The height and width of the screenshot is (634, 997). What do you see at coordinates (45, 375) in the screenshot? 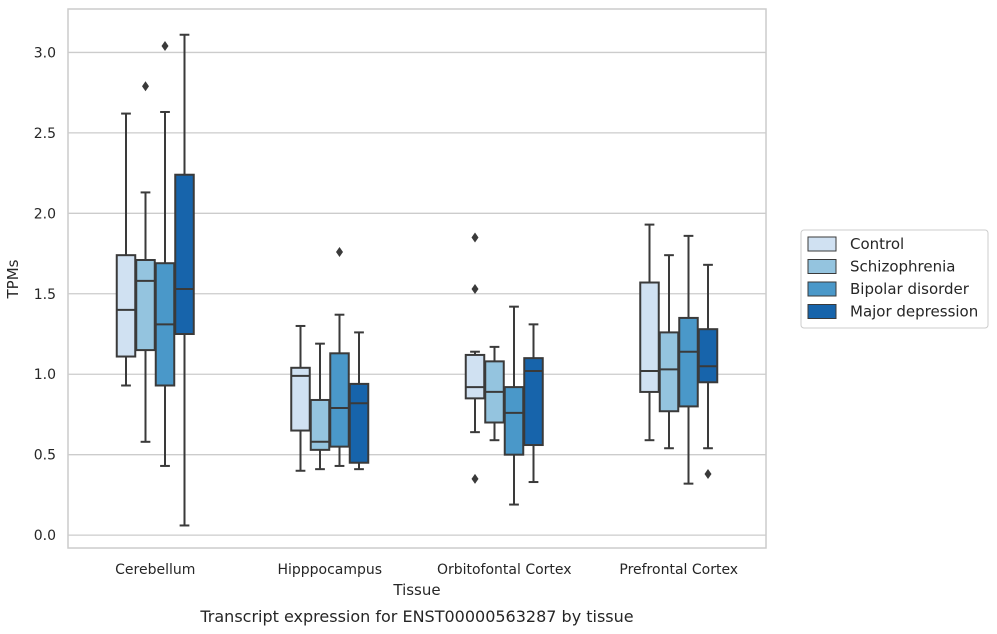
I see `y-tick-label: 1.0` at bounding box center [45, 375].